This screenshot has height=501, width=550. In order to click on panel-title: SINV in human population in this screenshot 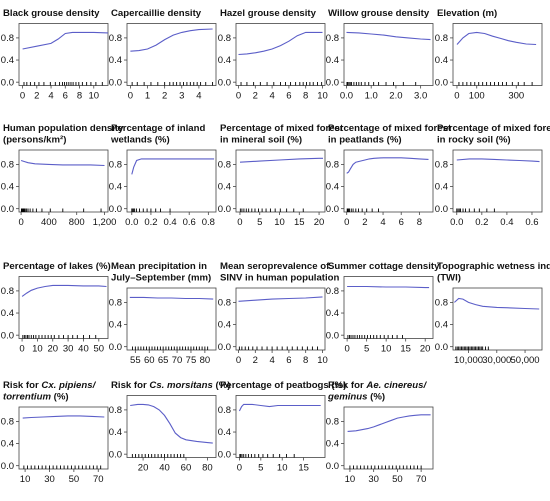, I will do `click(280, 278)`.